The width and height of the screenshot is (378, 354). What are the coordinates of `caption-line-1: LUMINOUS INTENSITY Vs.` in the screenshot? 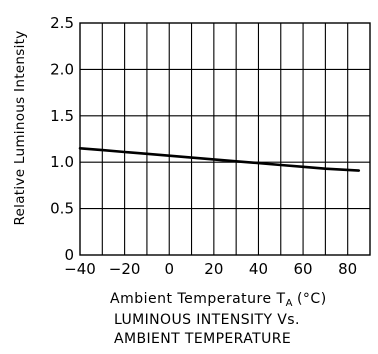 It's located at (207, 320).